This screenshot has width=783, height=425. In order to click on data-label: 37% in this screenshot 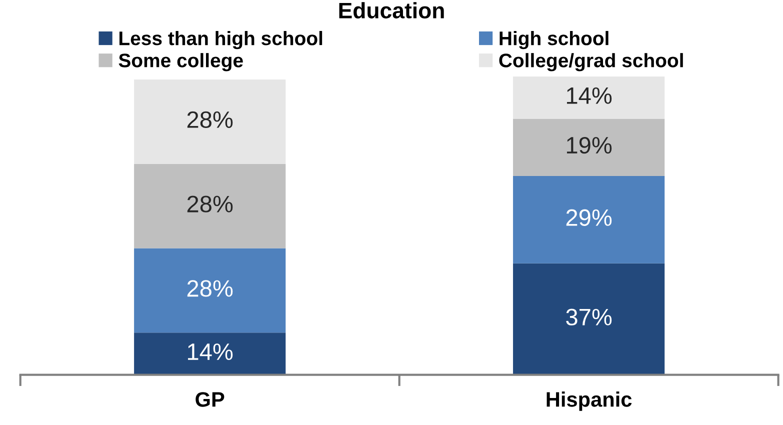, I will do `click(589, 317)`.